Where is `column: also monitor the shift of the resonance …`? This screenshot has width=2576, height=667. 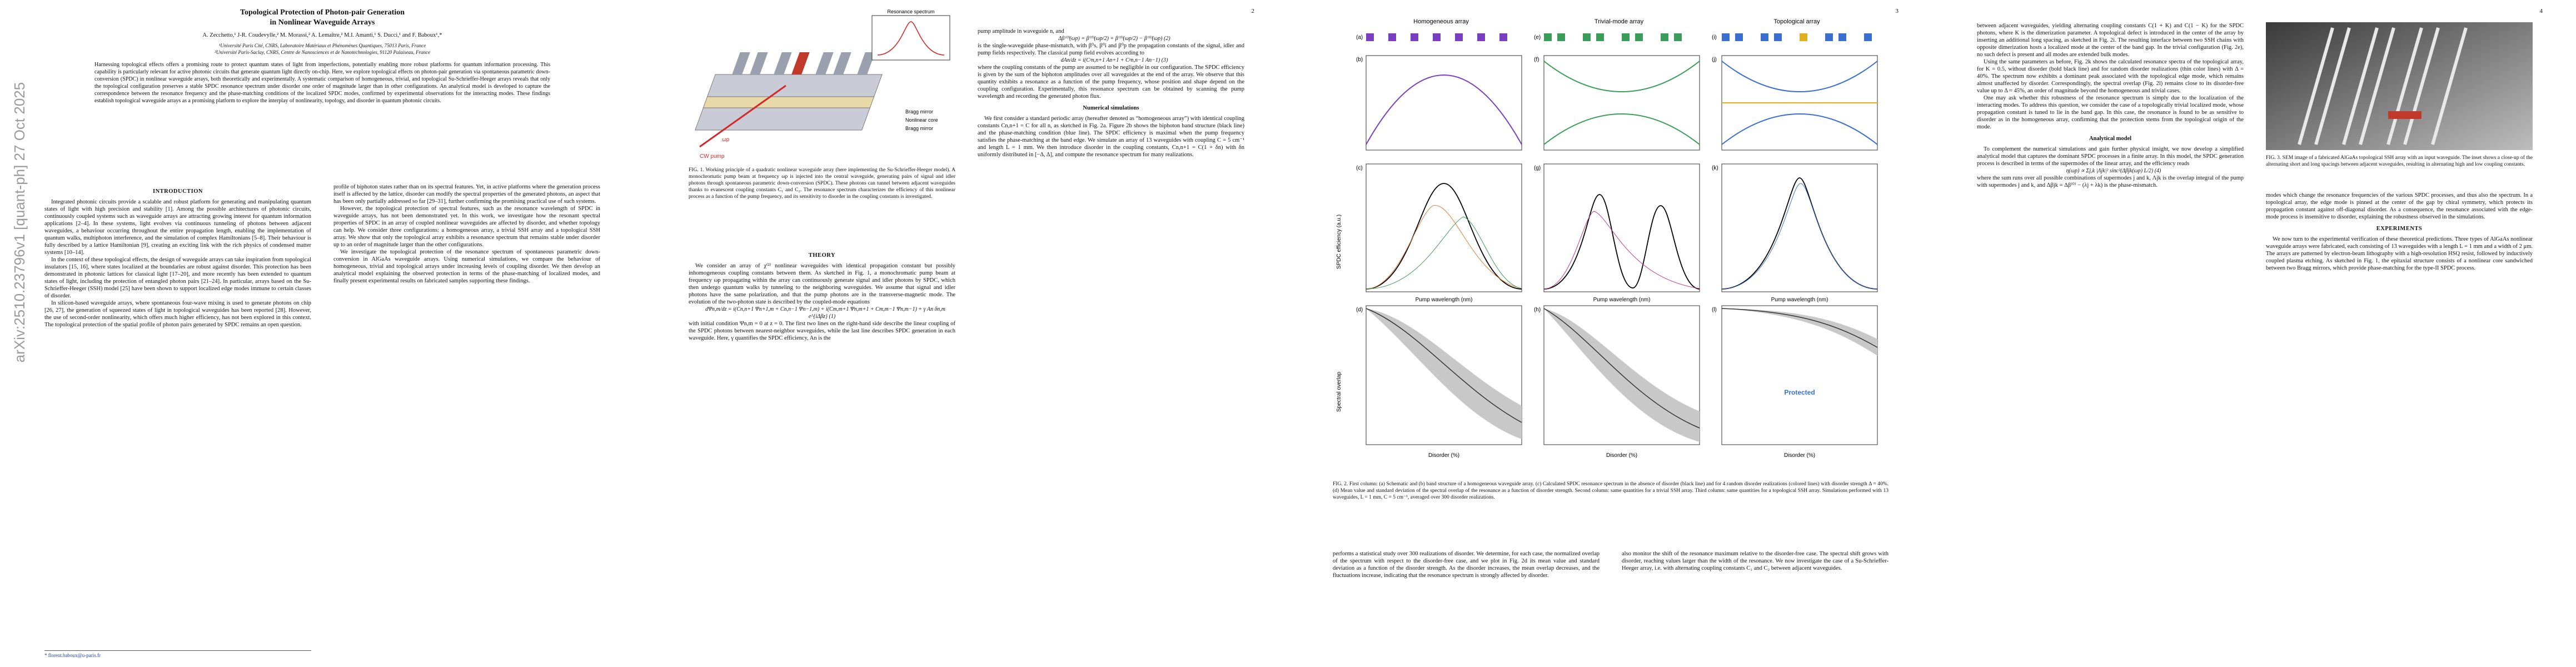
column: also monitor the shift of the resonance … is located at coordinates (1755, 605).